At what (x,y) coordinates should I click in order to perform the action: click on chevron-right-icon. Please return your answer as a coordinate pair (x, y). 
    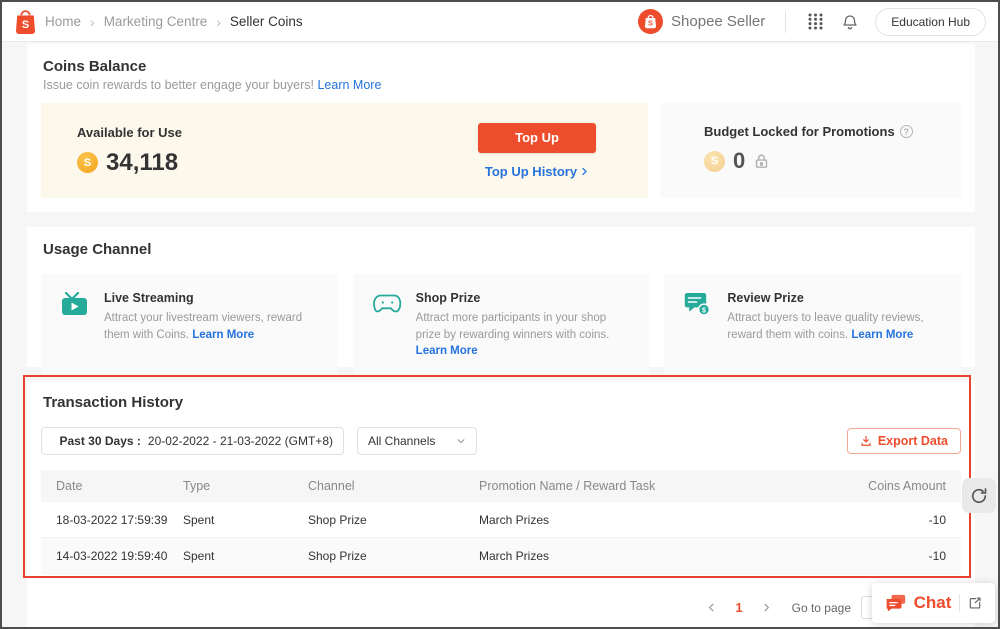
    Looking at the image, I should click on (584, 171).